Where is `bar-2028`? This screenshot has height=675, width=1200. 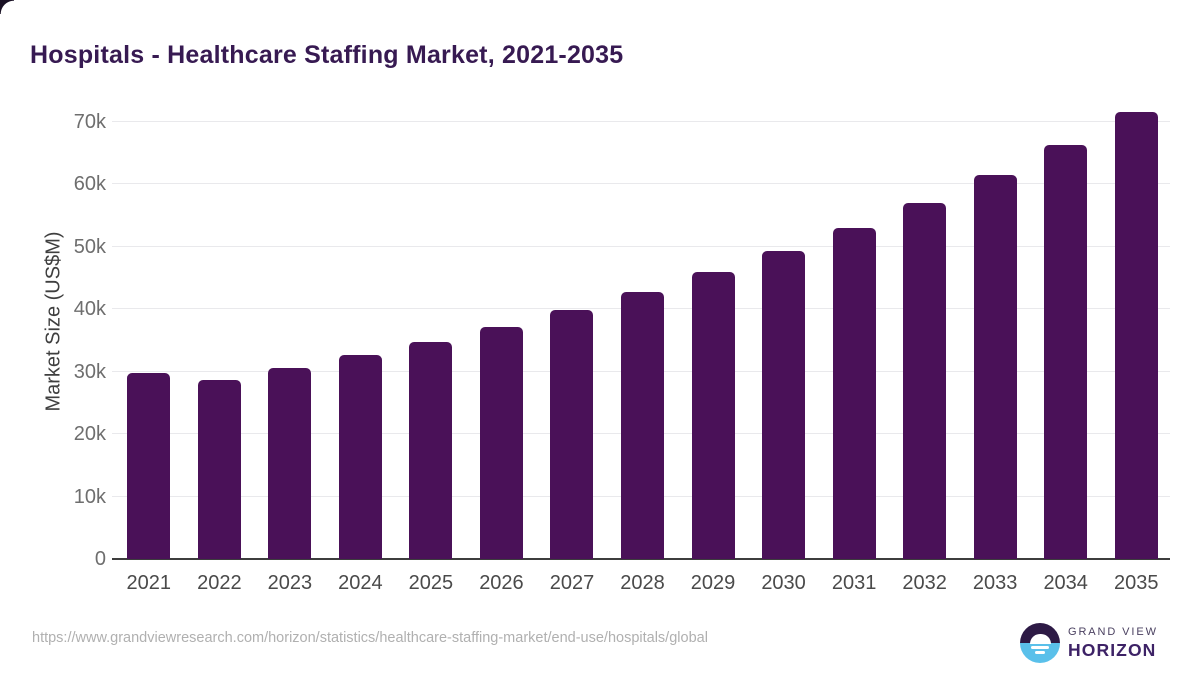
bar-2028 is located at coordinates (642, 425).